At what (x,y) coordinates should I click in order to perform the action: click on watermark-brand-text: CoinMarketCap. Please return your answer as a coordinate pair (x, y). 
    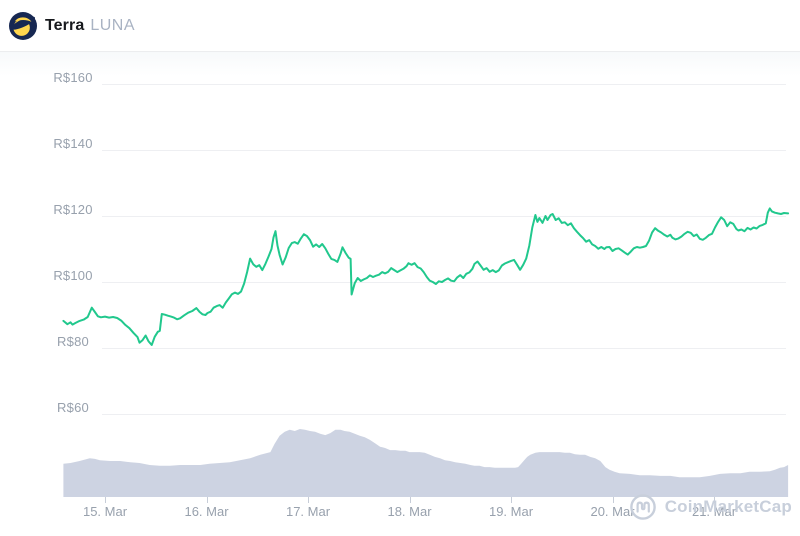
    Looking at the image, I should click on (728, 506).